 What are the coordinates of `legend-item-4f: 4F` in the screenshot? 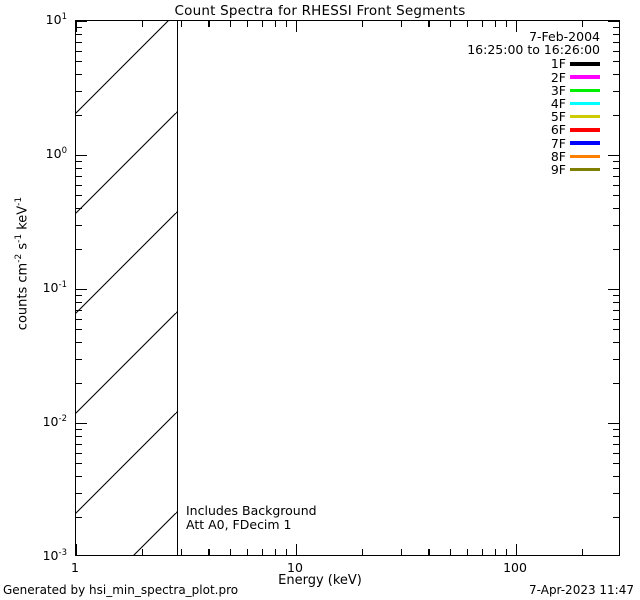 It's located at (533, 103).